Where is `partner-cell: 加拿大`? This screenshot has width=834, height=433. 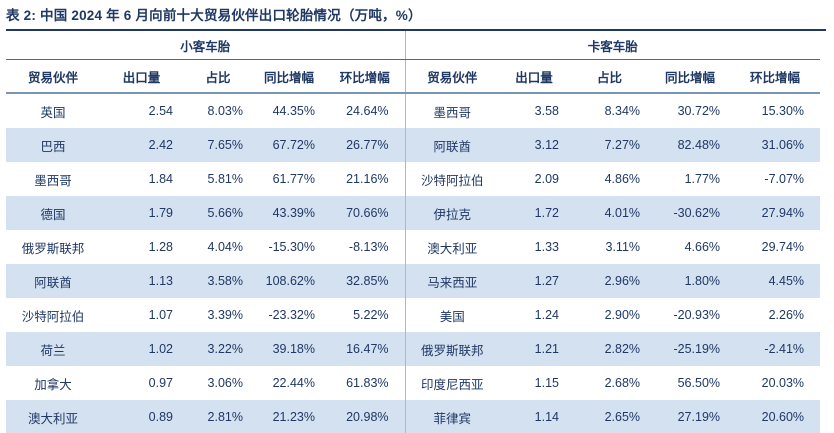
partner-cell: 加拿大 is located at coordinates (53, 384).